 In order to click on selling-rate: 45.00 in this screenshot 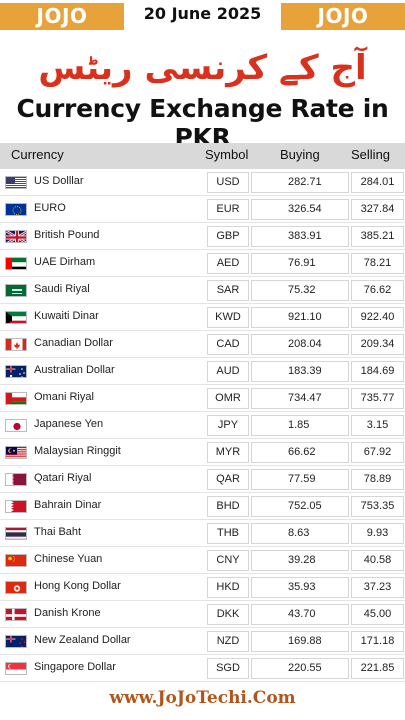, I will do `click(377, 614)`.